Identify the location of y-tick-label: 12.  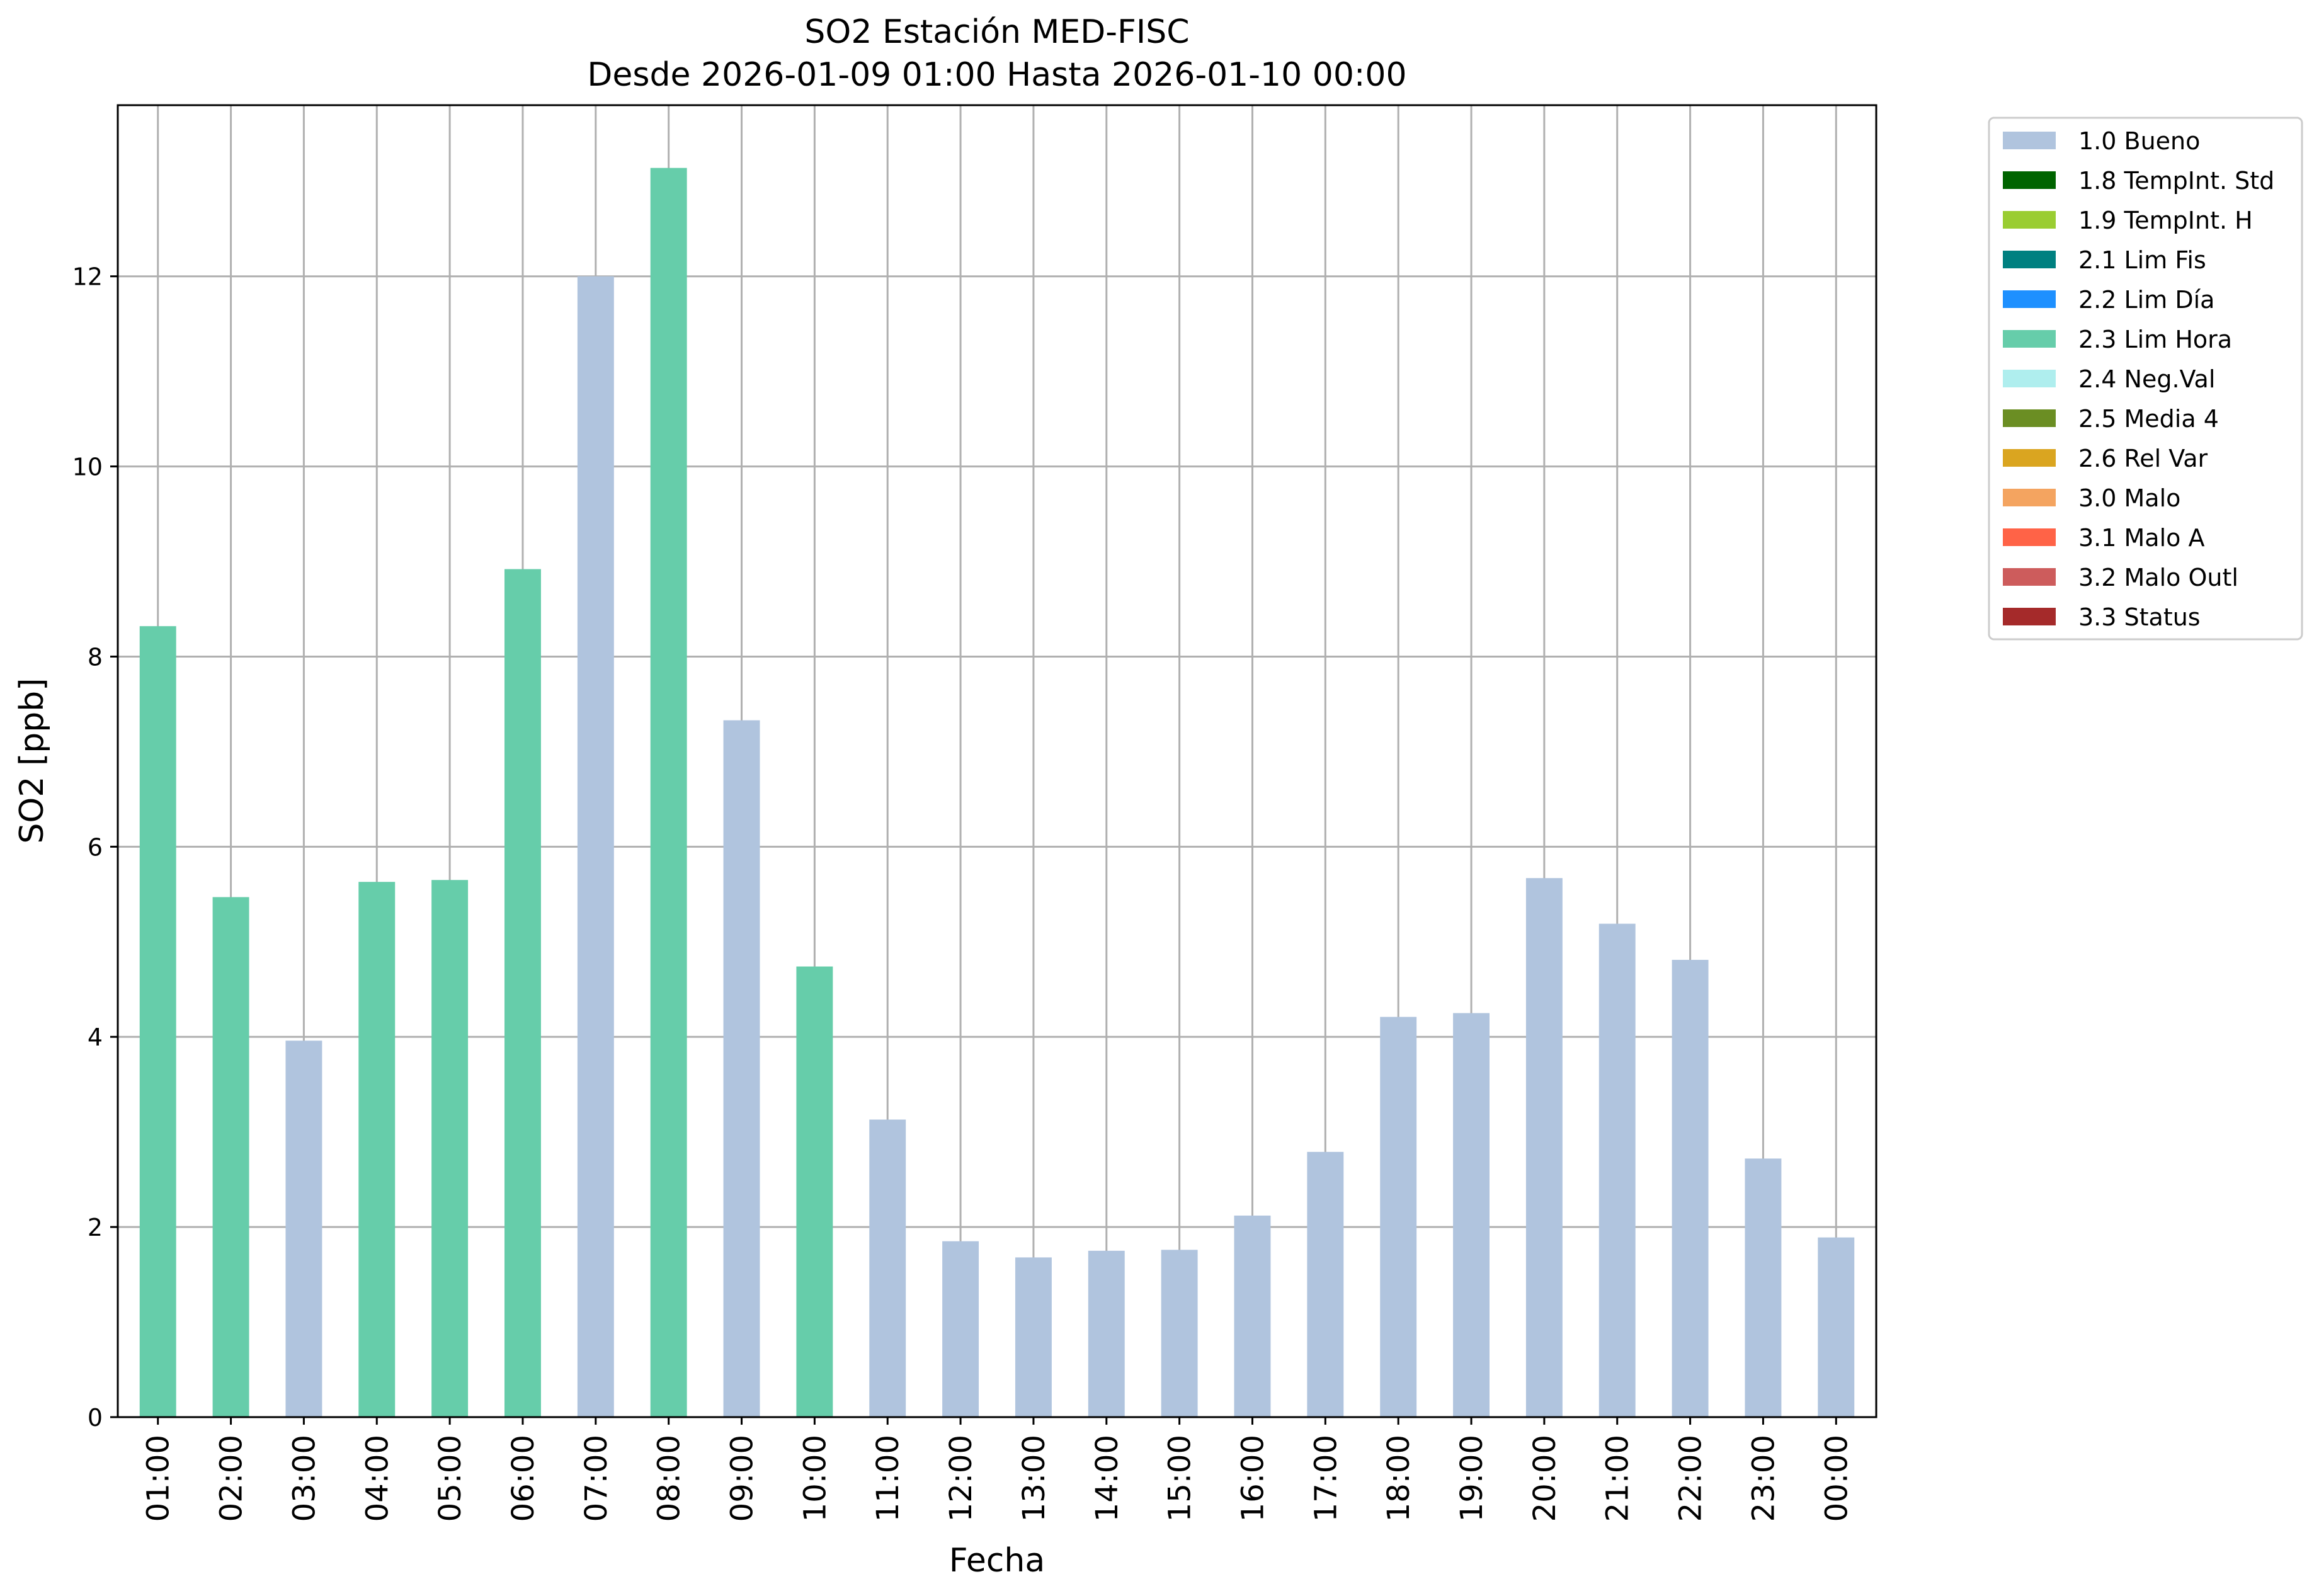
(87, 277).